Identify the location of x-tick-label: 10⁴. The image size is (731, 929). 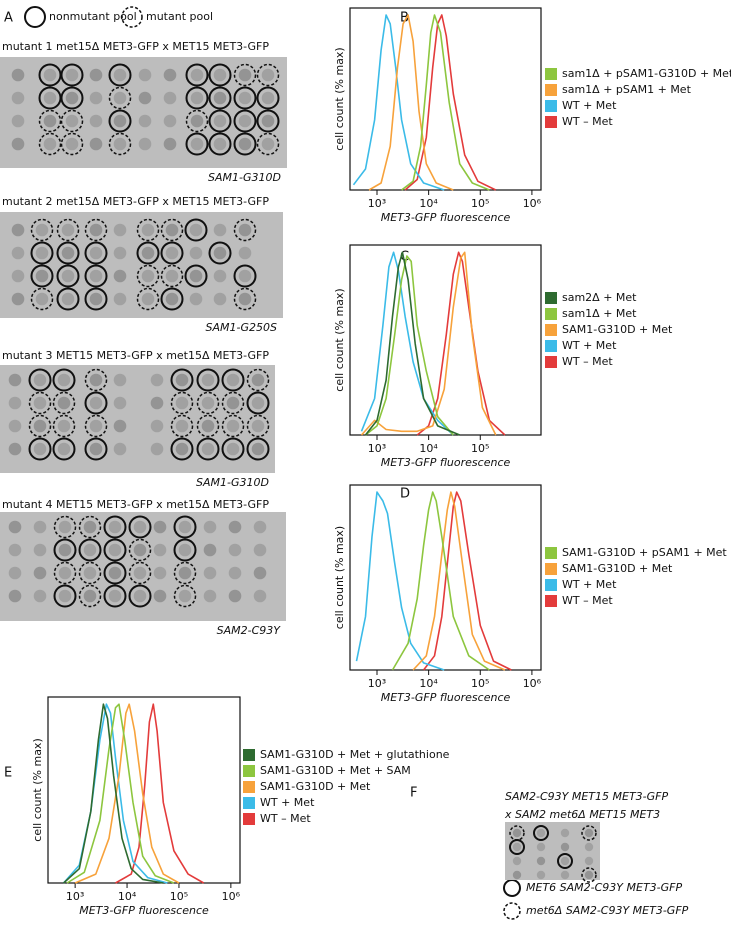
(428, 683).